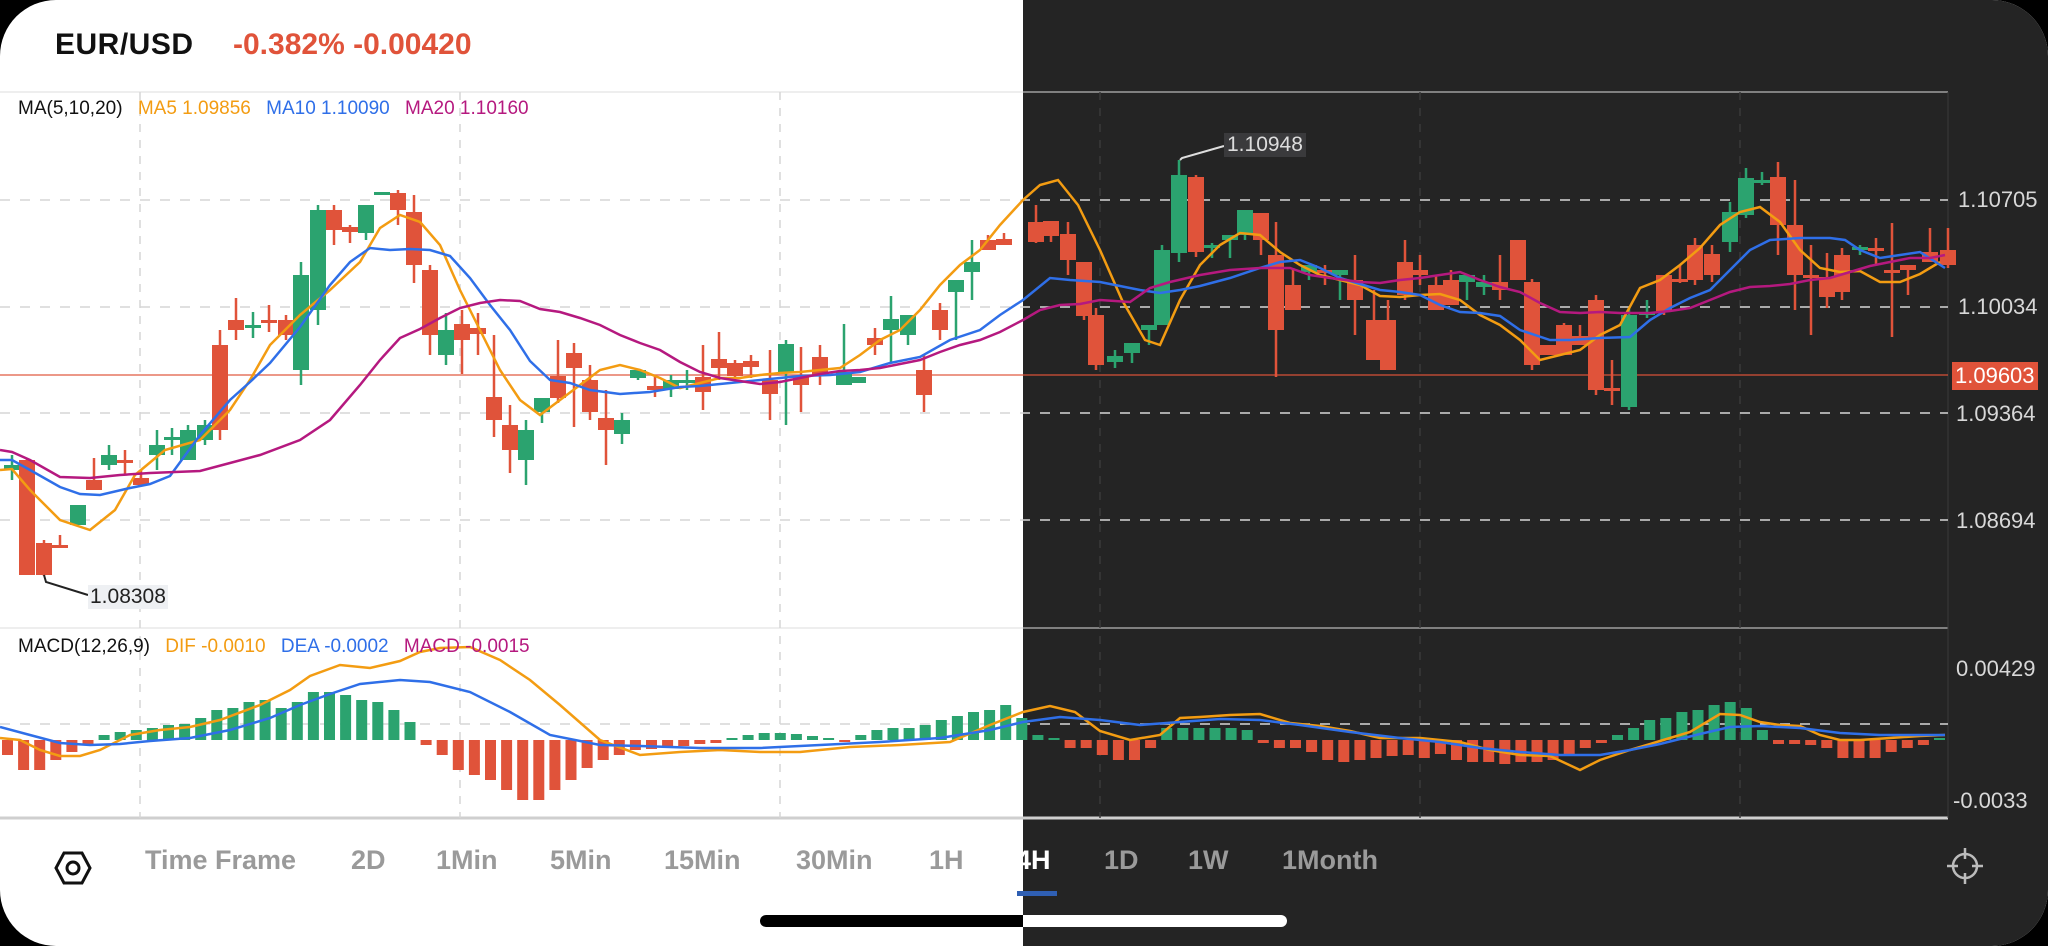 This screenshot has height=946, width=2048. I want to click on tab-1min: 1Min, so click(467, 860).